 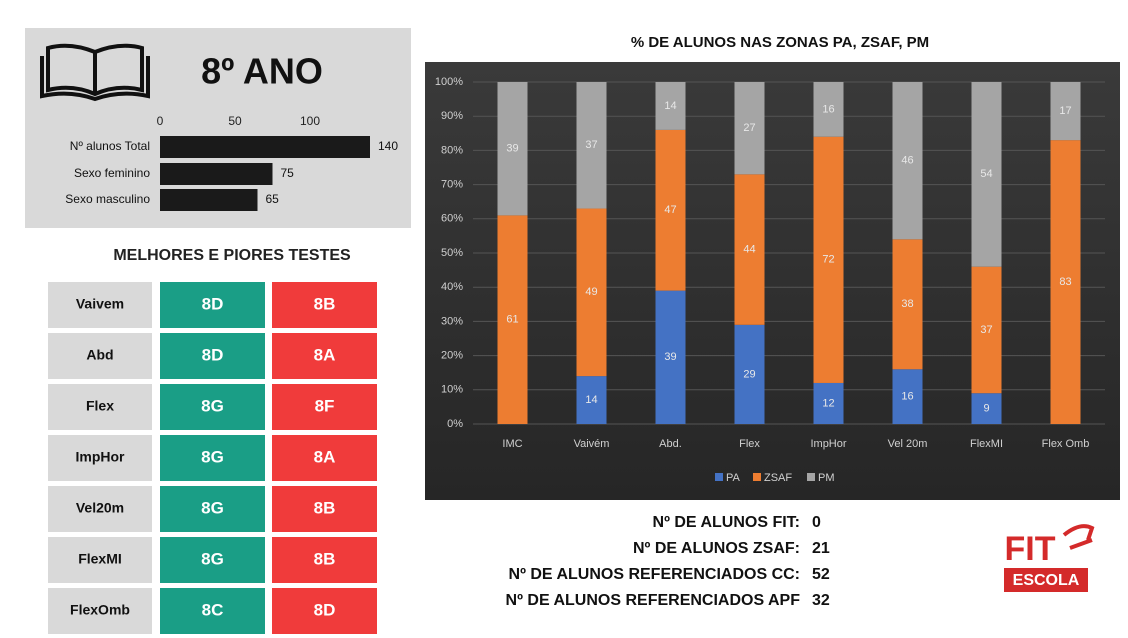 What do you see at coordinates (749, 444) in the screenshot?
I see `x-tick-label: Flex` at bounding box center [749, 444].